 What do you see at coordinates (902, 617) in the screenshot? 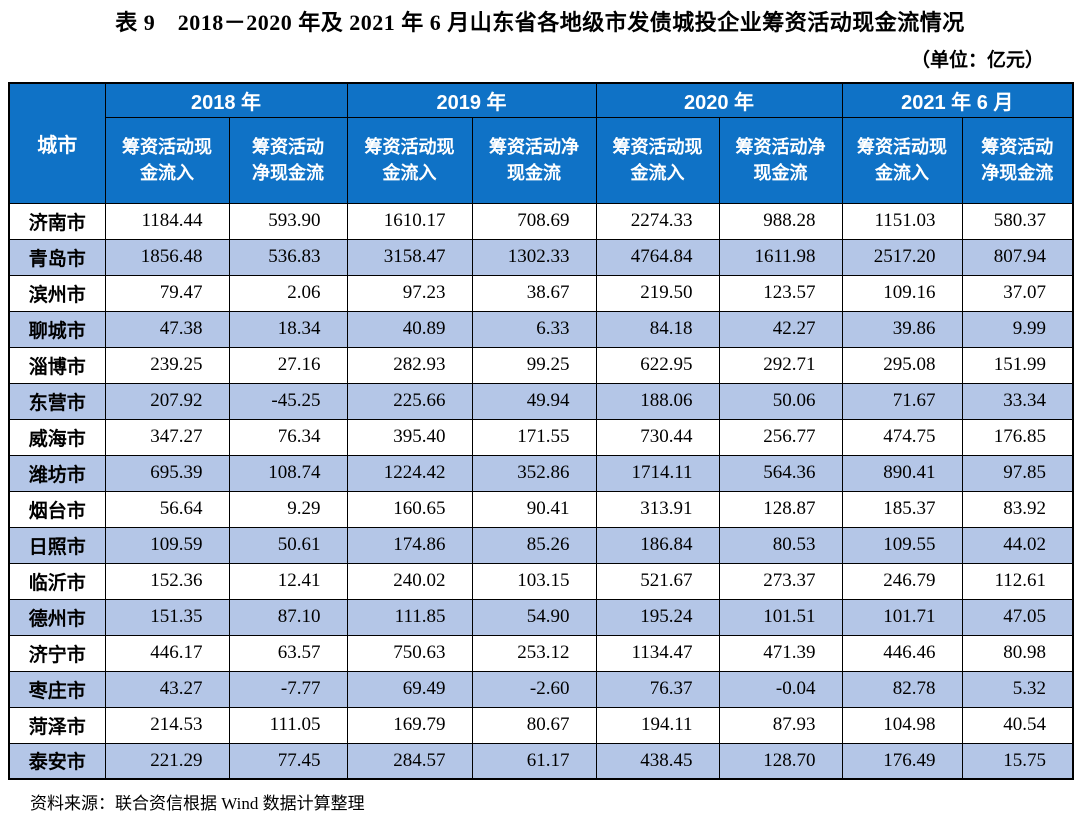
I see `value-cell: 101.71` at bounding box center [902, 617].